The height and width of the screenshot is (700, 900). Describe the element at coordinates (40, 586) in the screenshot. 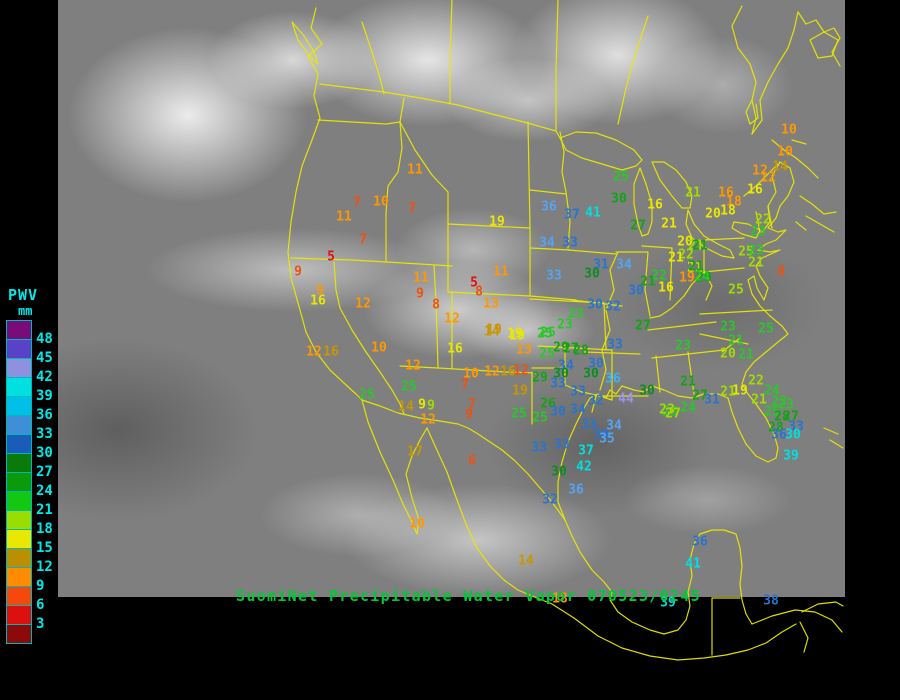

I see `legend-tick-label: 9` at that location.